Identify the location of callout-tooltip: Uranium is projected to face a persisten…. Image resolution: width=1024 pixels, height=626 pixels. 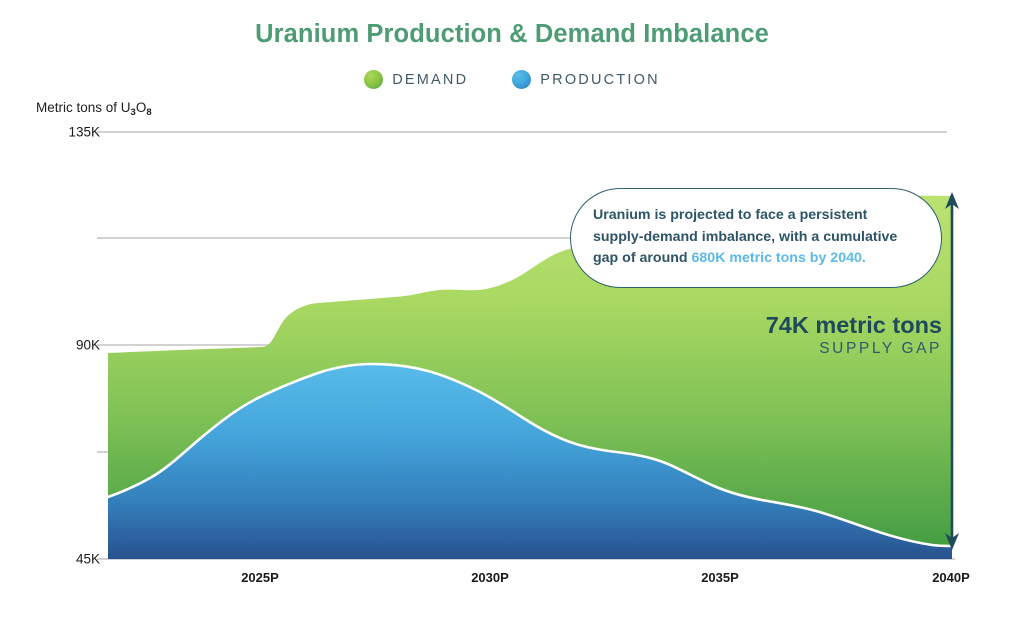
(756, 238).